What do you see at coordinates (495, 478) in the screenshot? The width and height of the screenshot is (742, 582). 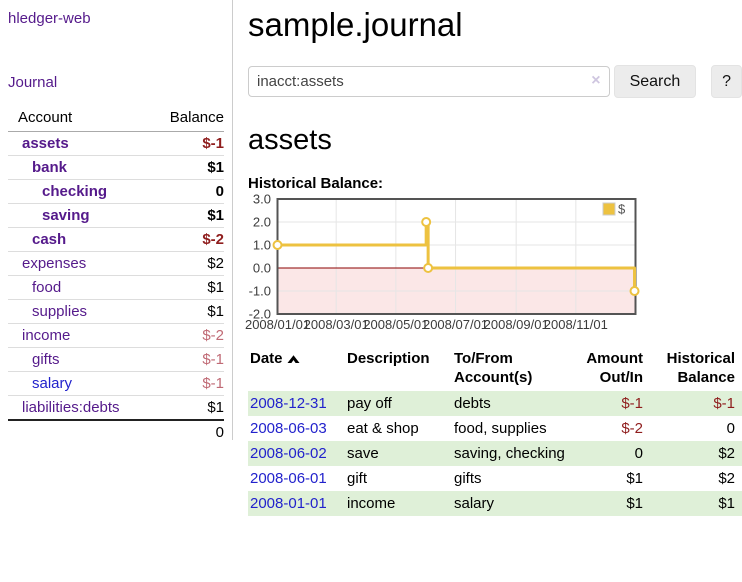 I see `transaction-row: 2008-06-01 gift gifts $1 $2` at bounding box center [495, 478].